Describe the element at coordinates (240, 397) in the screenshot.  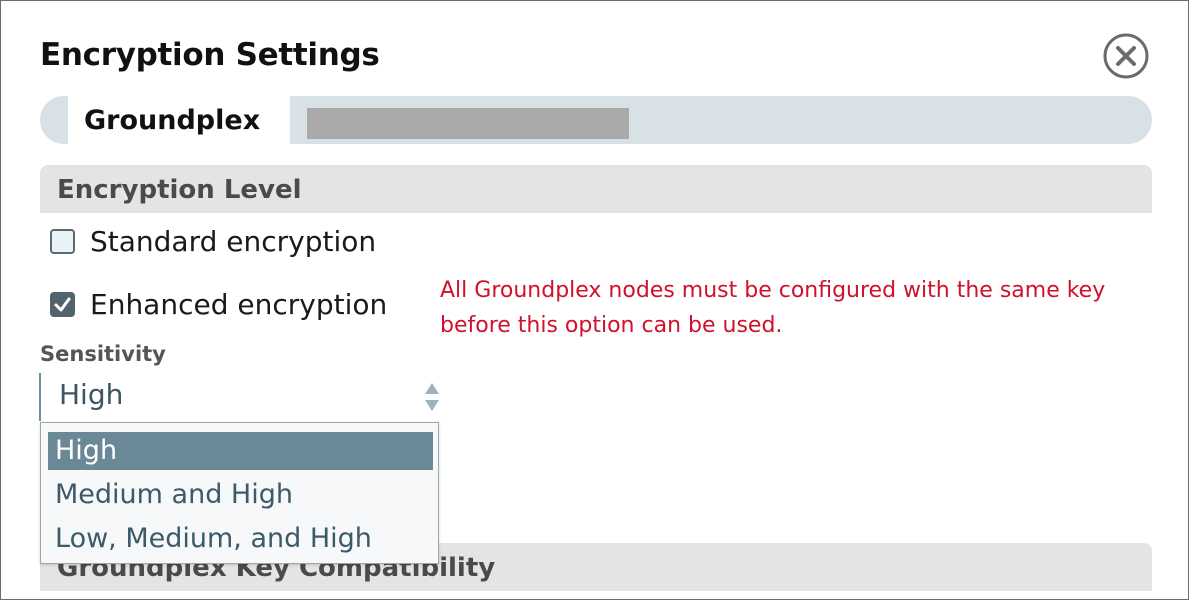
I see `sensitivity-select: High` at that location.